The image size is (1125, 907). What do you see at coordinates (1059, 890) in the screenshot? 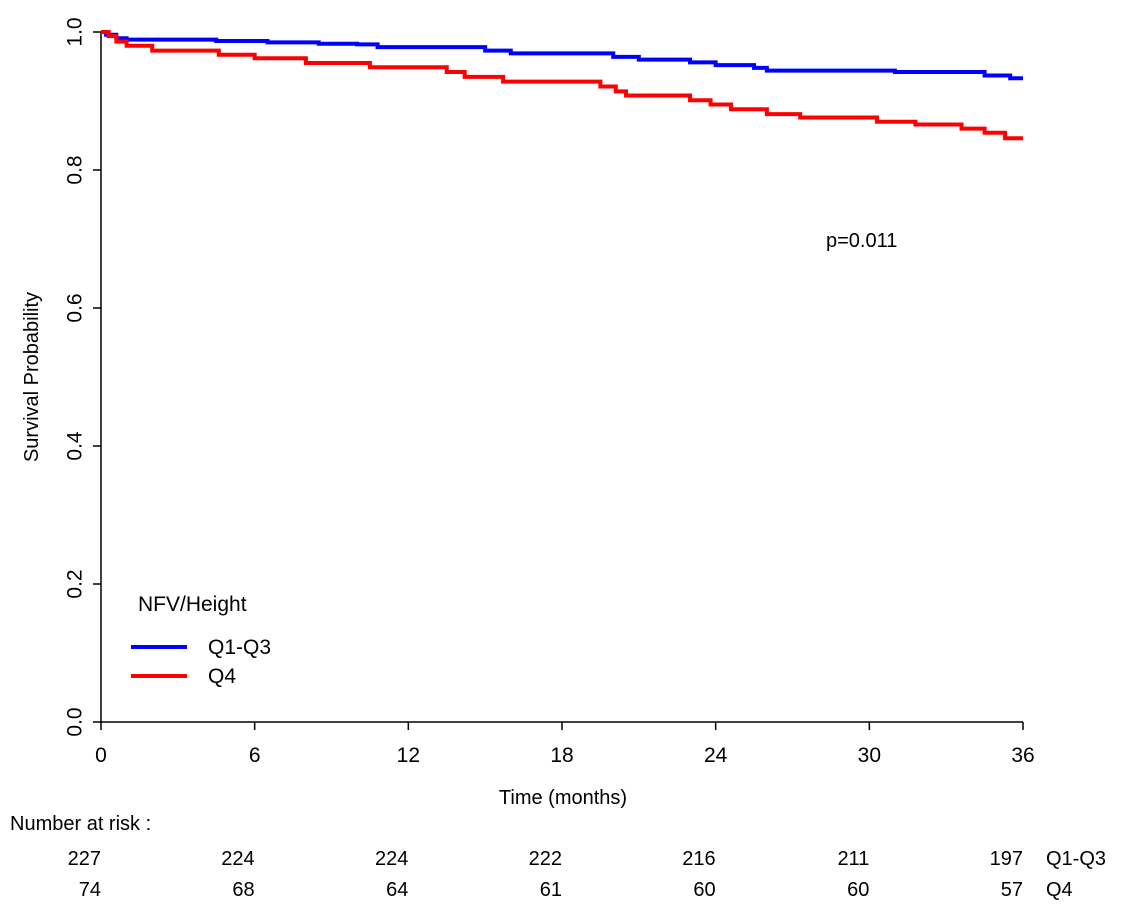
I see `risk-row-label: Q4` at bounding box center [1059, 890].